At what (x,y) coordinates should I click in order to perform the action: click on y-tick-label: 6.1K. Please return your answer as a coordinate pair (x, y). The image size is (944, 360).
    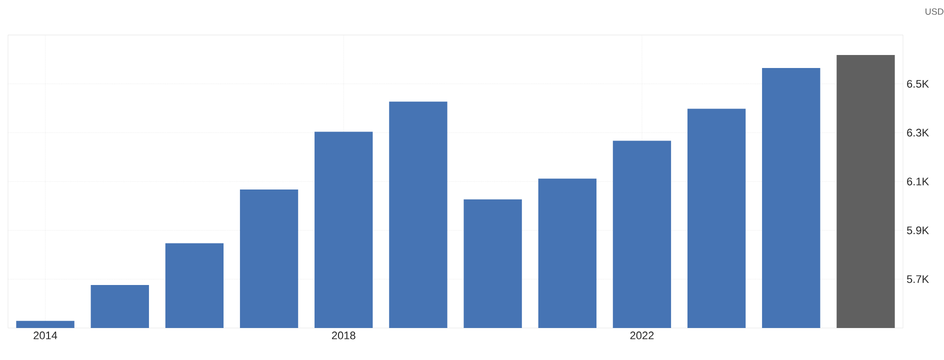
    Looking at the image, I should click on (918, 182).